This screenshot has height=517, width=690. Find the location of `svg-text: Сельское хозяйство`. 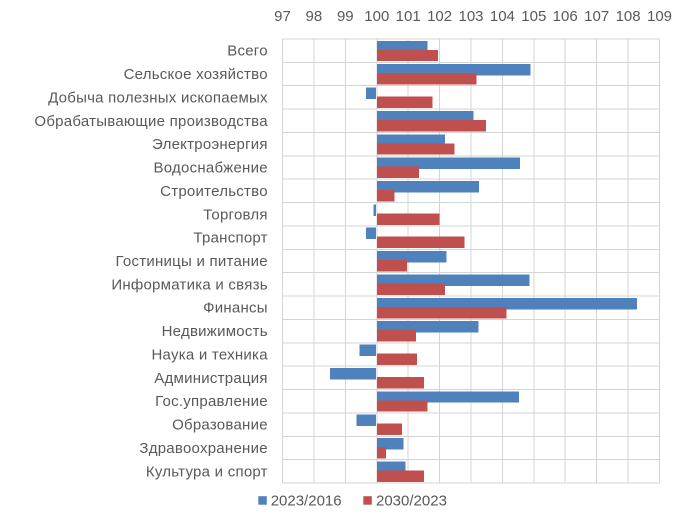

svg-text: Сельское хозяйство is located at coordinates (196, 74).